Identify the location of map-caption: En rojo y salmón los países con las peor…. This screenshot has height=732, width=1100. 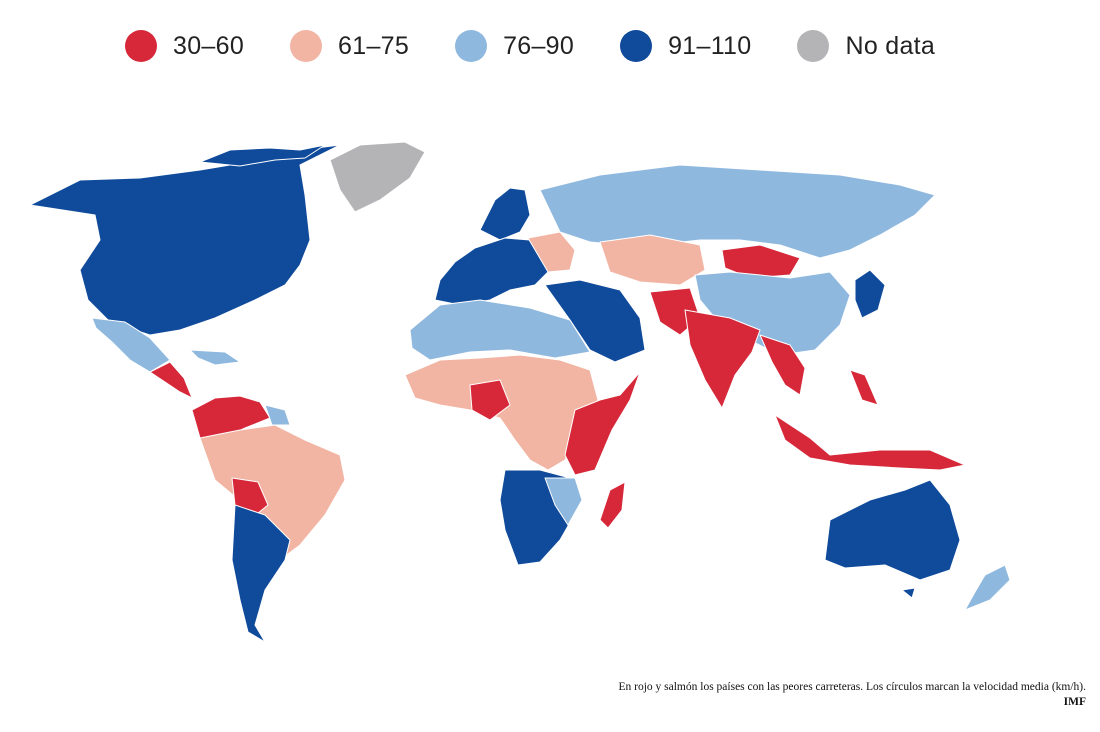
(852, 695).